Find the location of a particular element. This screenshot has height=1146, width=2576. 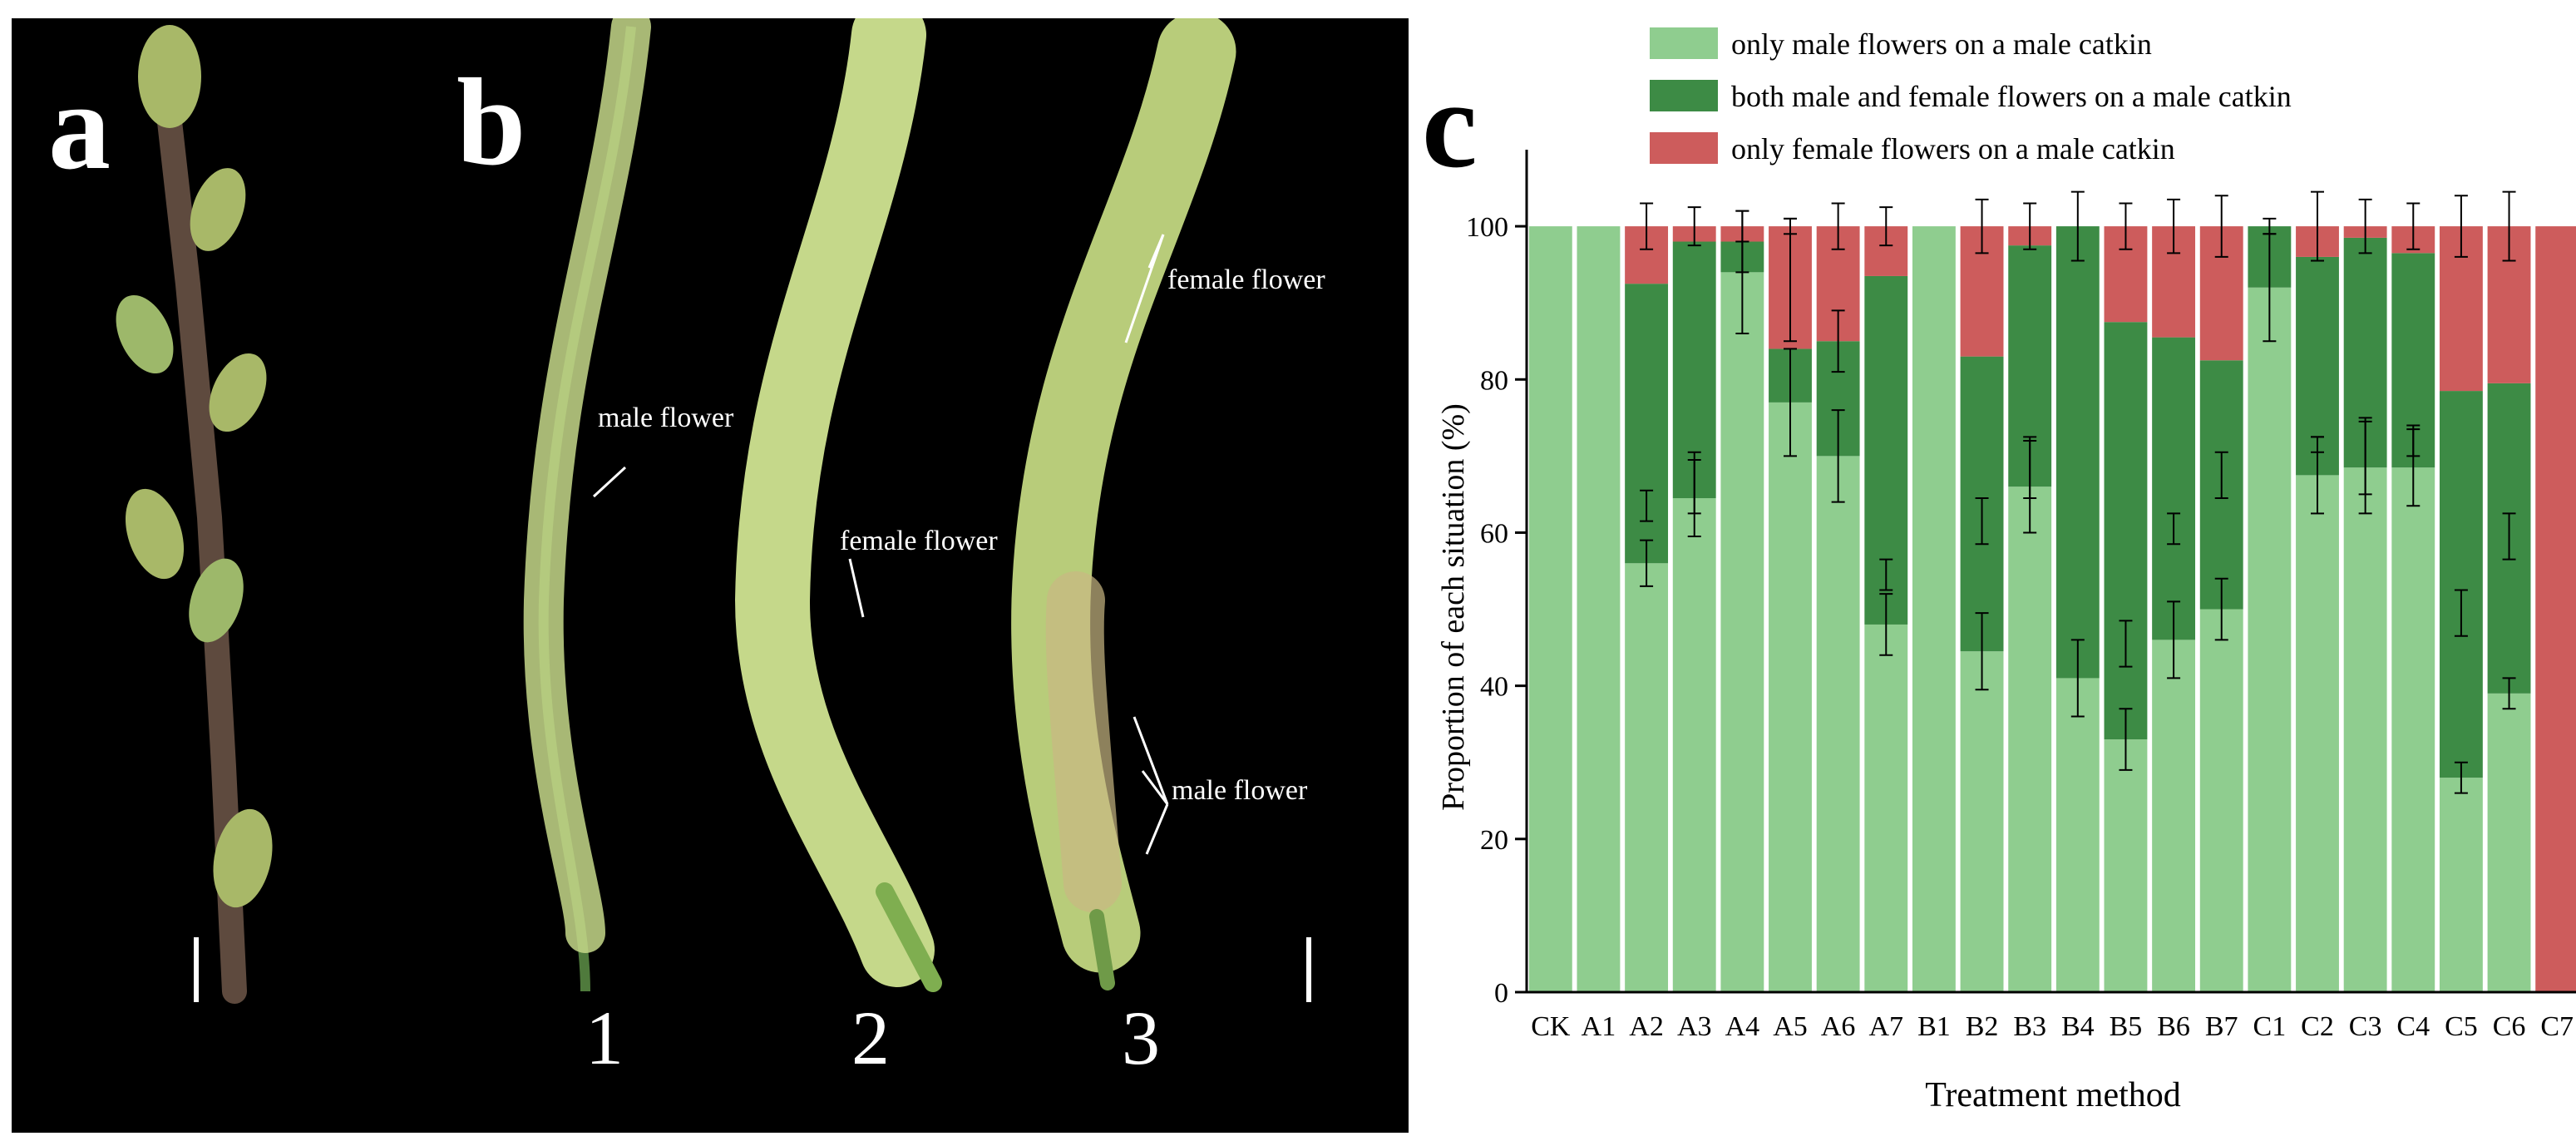

error-bar-male-only-A7 is located at coordinates (1886, 624).